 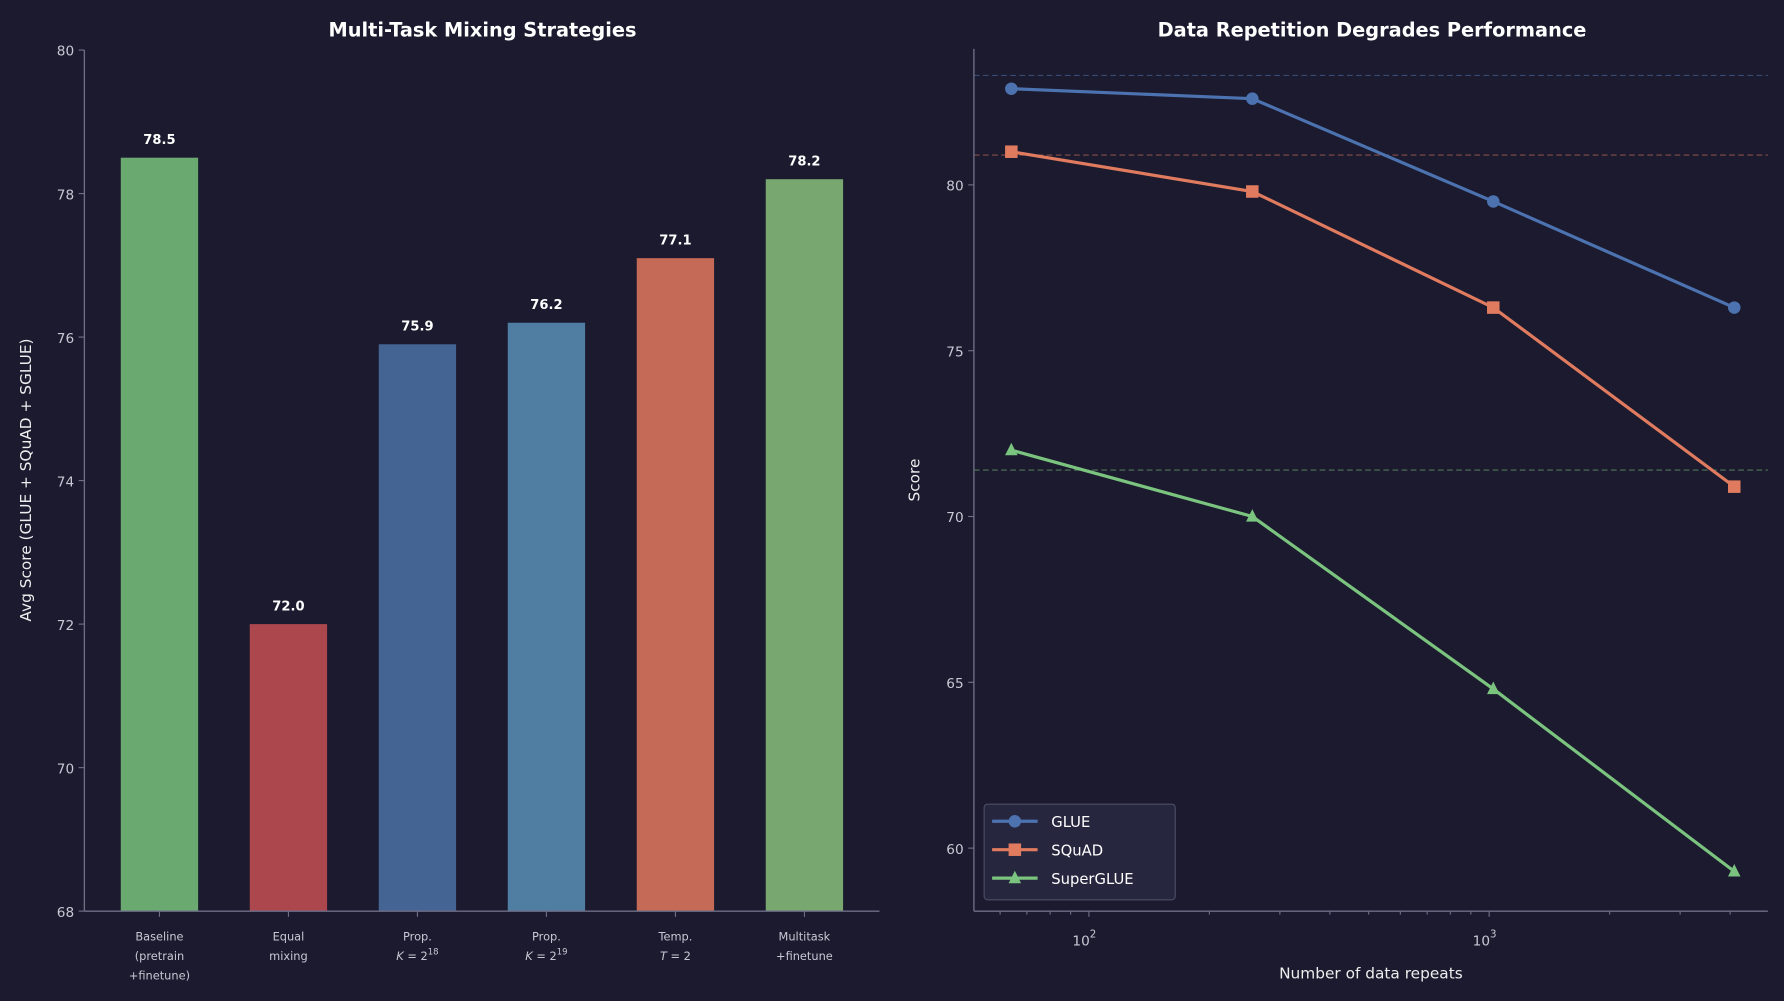 I want to click on bar-chart-y-label: Avg Score (GLUE + SQuAD + SGLUE), so click(x=26, y=479).